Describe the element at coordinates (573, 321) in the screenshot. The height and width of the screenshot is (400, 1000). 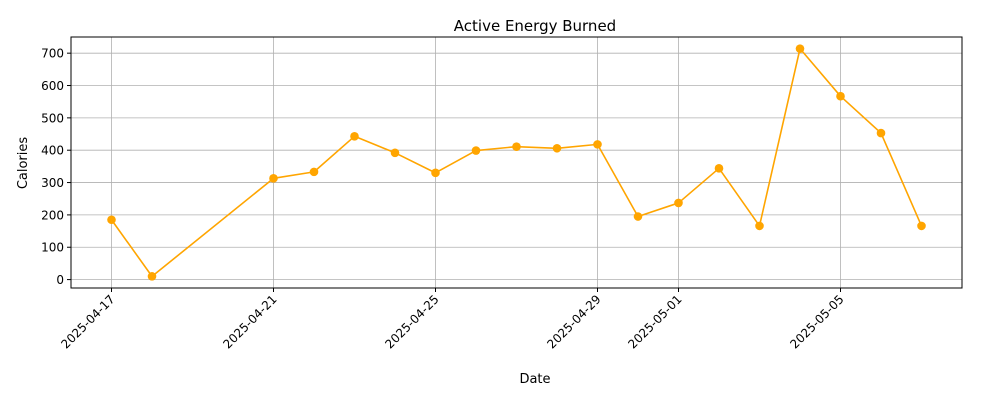
I see `x-tick-label: 2025-04-29` at that location.